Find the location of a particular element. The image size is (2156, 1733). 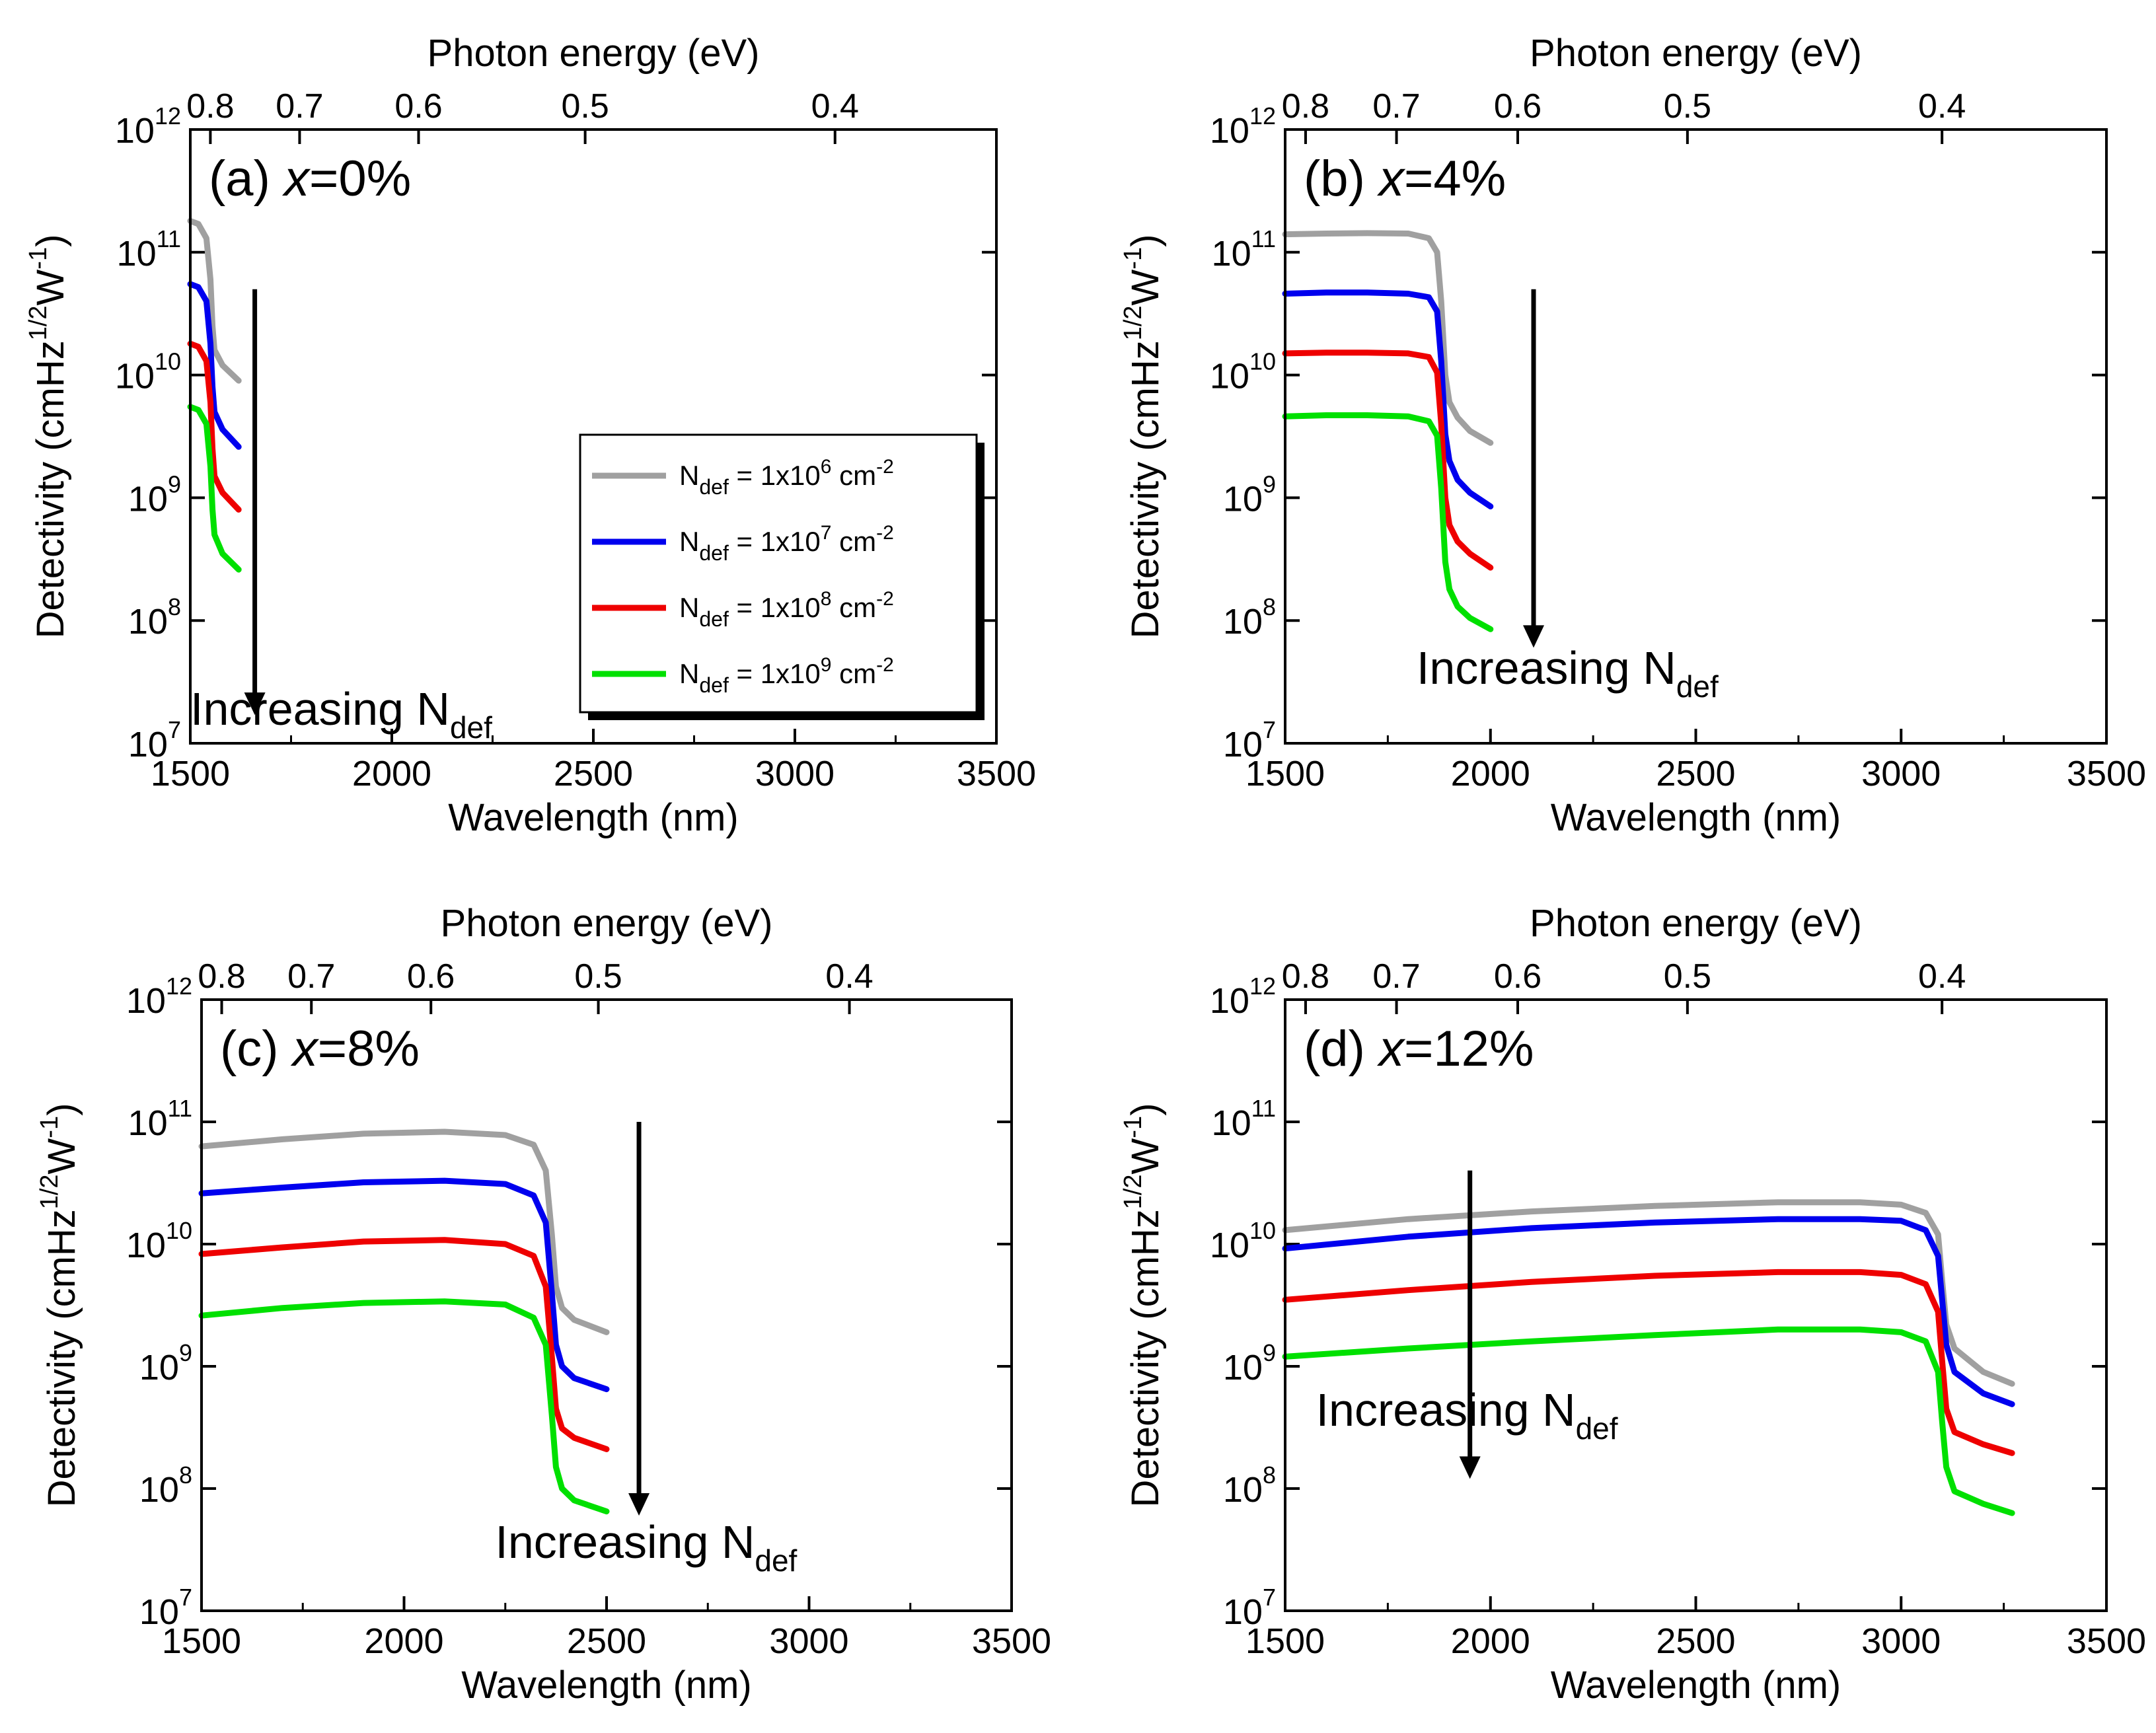

legend-box is located at coordinates (778, 573).